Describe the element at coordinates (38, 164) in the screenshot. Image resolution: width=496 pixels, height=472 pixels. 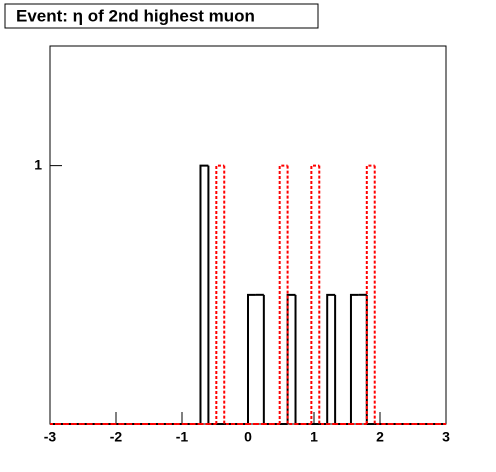
I see `y-tick-label: 1` at that location.